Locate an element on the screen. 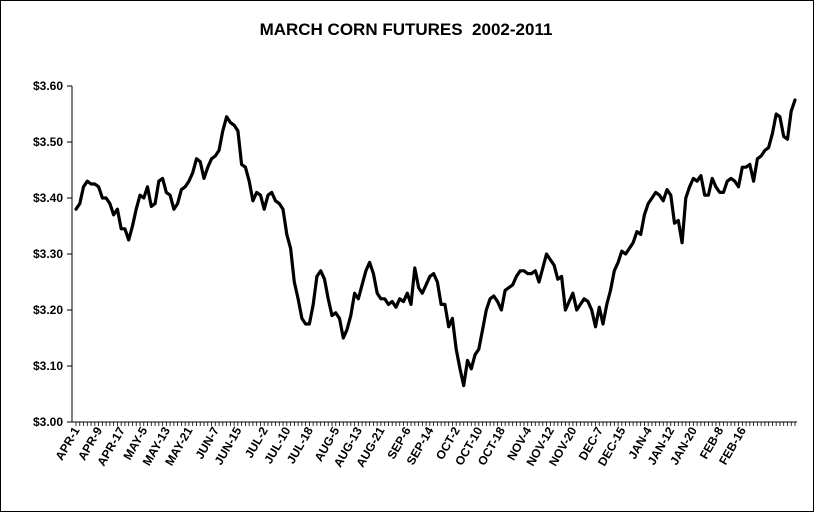 This screenshot has width=814, height=512. y-axis-ticks: $3.00 $3.10 $3.20 $3.30 $3.40 $3.50 $3.60 is located at coordinates (52, 254).